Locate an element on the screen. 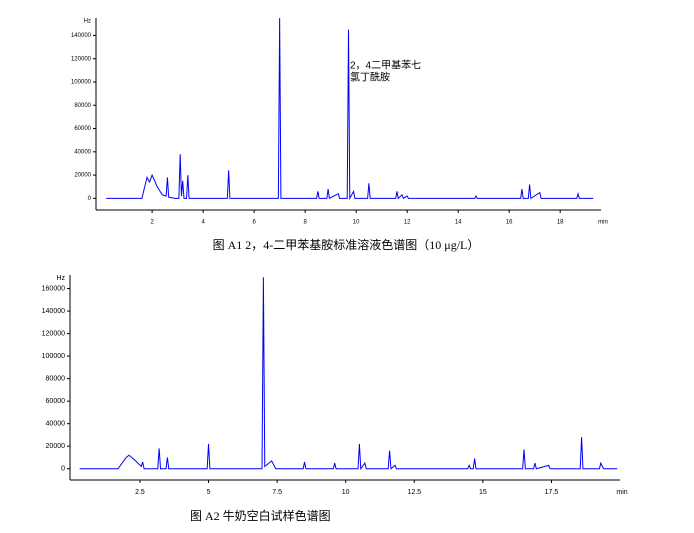 The width and height of the screenshot is (694, 533). x-tick-label: 17.5 is located at coordinates (552, 492).